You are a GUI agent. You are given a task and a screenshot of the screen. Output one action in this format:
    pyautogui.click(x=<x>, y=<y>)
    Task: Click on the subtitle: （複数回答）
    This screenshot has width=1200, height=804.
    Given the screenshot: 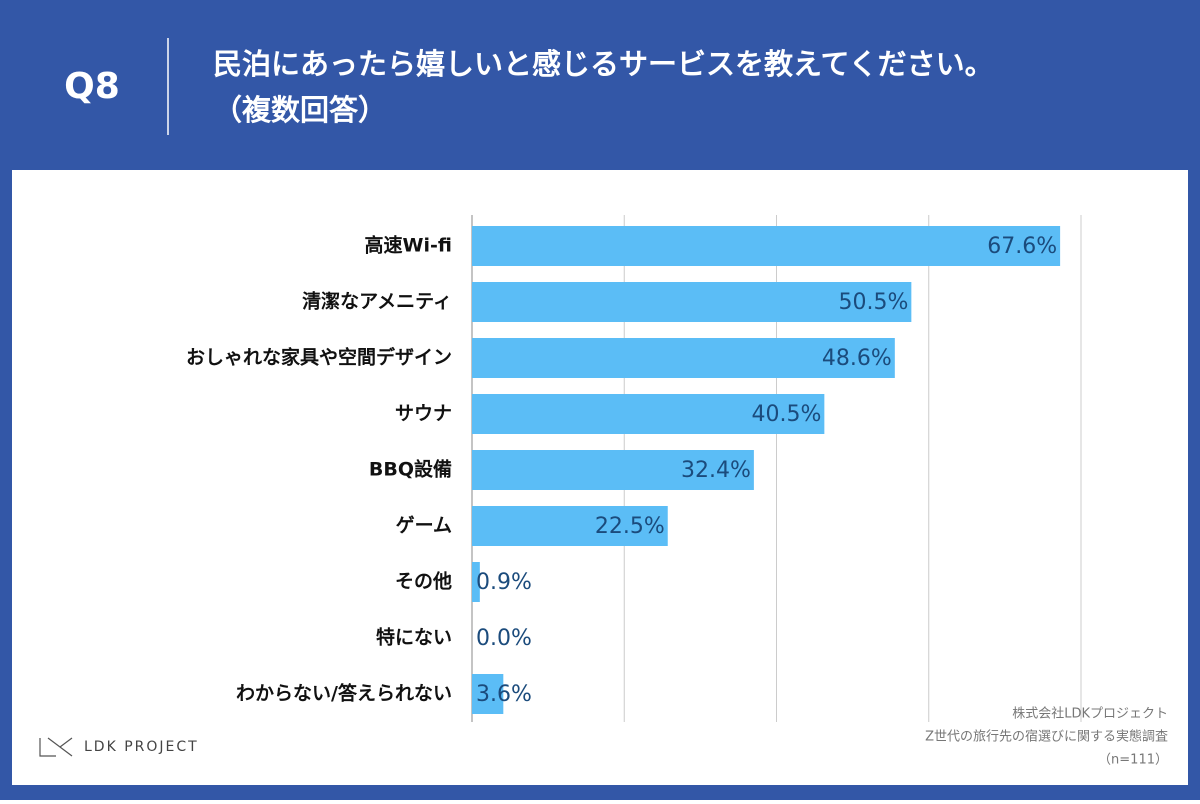 What is the action you would take?
    pyautogui.click(x=300, y=110)
    